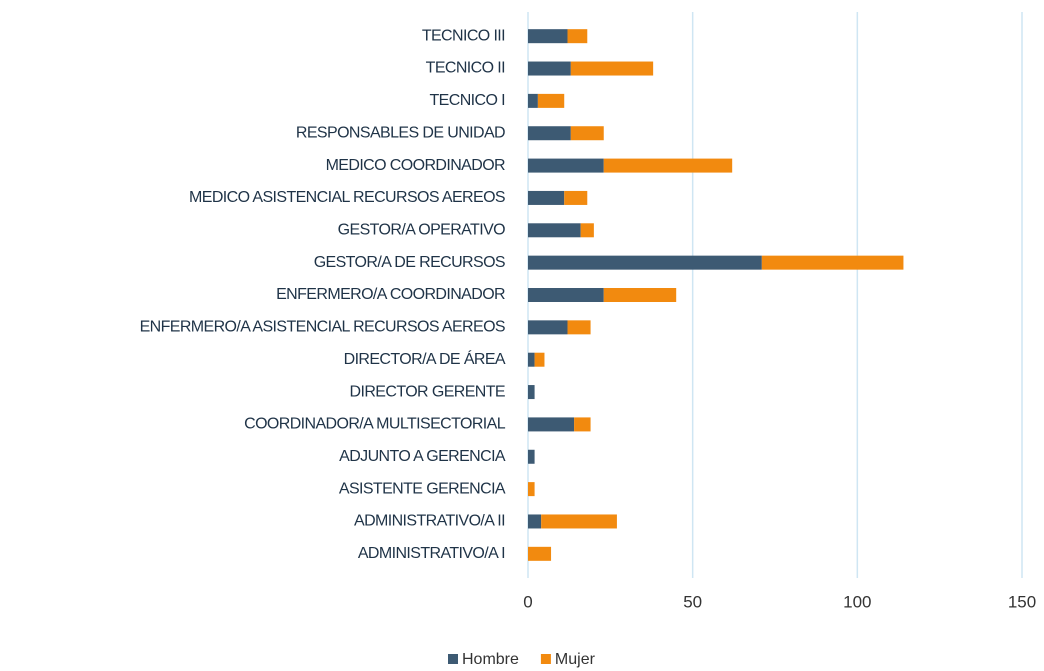 The image size is (1044, 671). What do you see at coordinates (390, 294) in the screenshot?
I see `y-tick-label: ENFERMERO/A COORDINADOR` at bounding box center [390, 294].